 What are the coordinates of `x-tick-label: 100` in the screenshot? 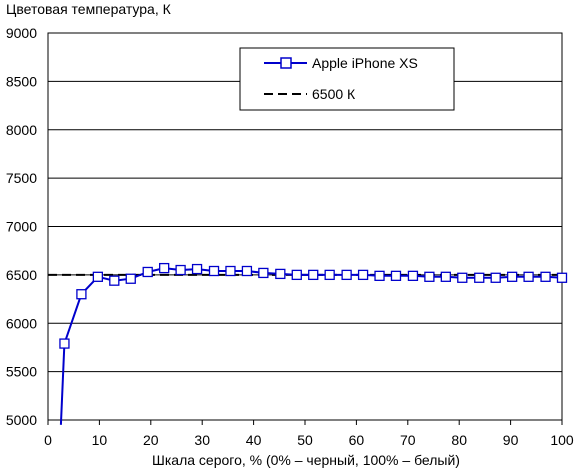 It's located at (562, 440).